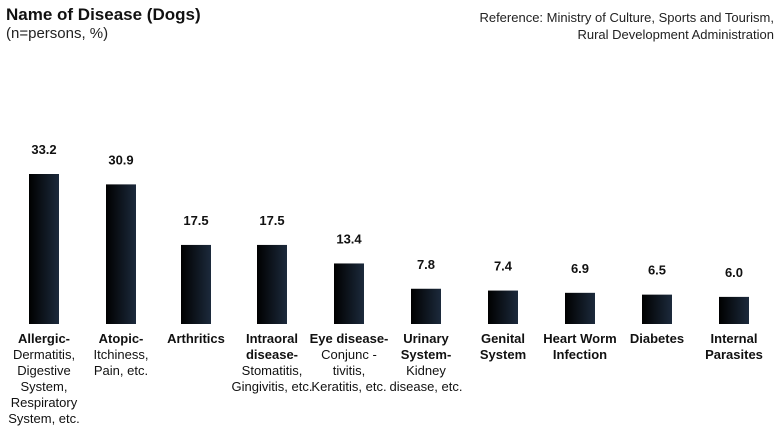 The height and width of the screenshot is (427, 780). Describe the element at coordinates (349, 370) in the screenshot. I see `category-detail: Conjunc -tivitis, Keratitis, etc.` at that location.